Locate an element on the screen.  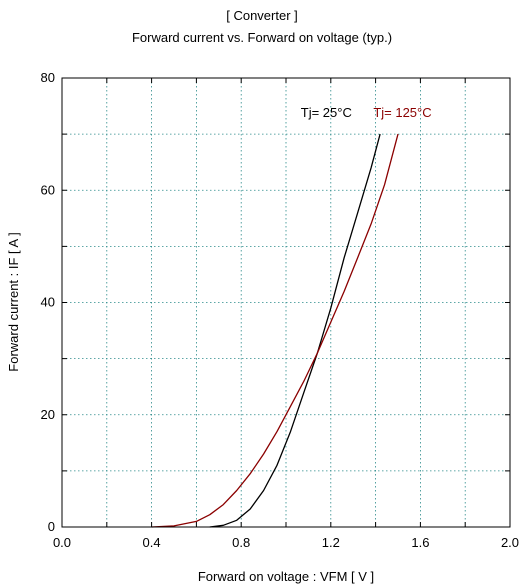
annotation-tj-125c: Tj= 125°C is located at coordinates (402, 112).